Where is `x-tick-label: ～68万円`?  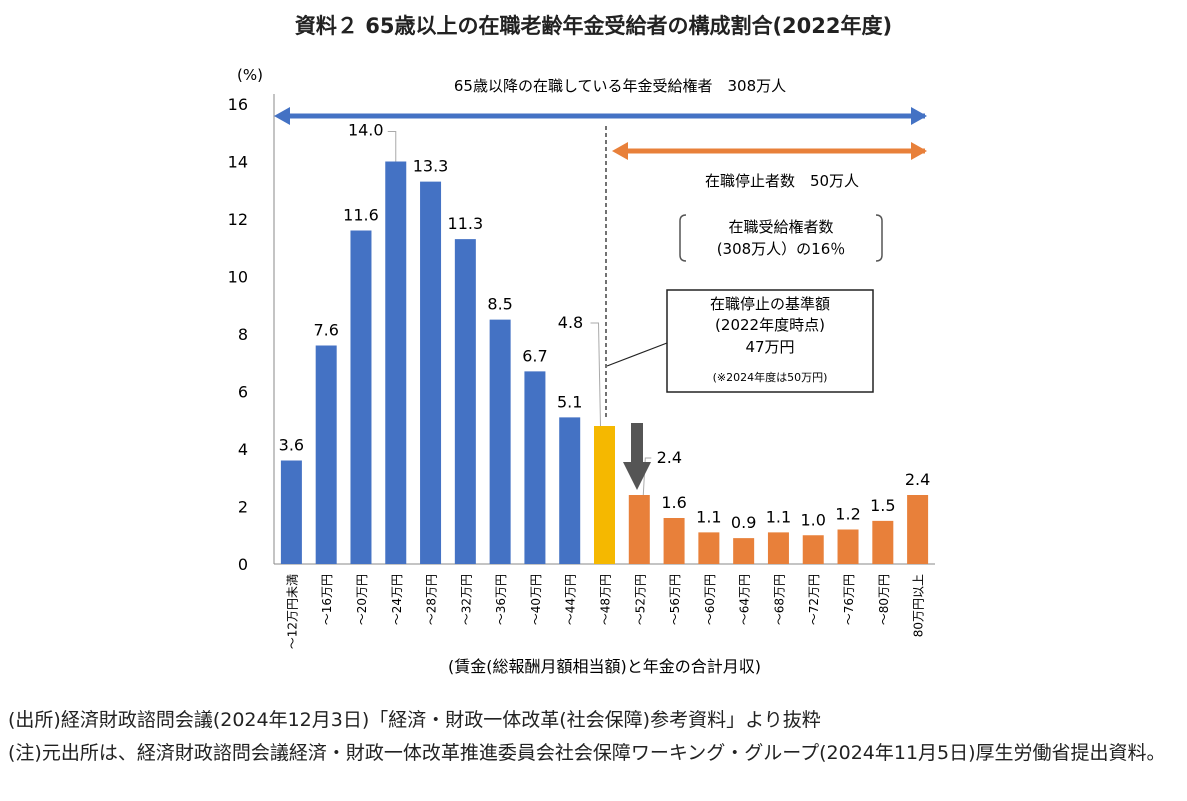 x-tick-label: ～68万円 is located at coordinates (779, 599).